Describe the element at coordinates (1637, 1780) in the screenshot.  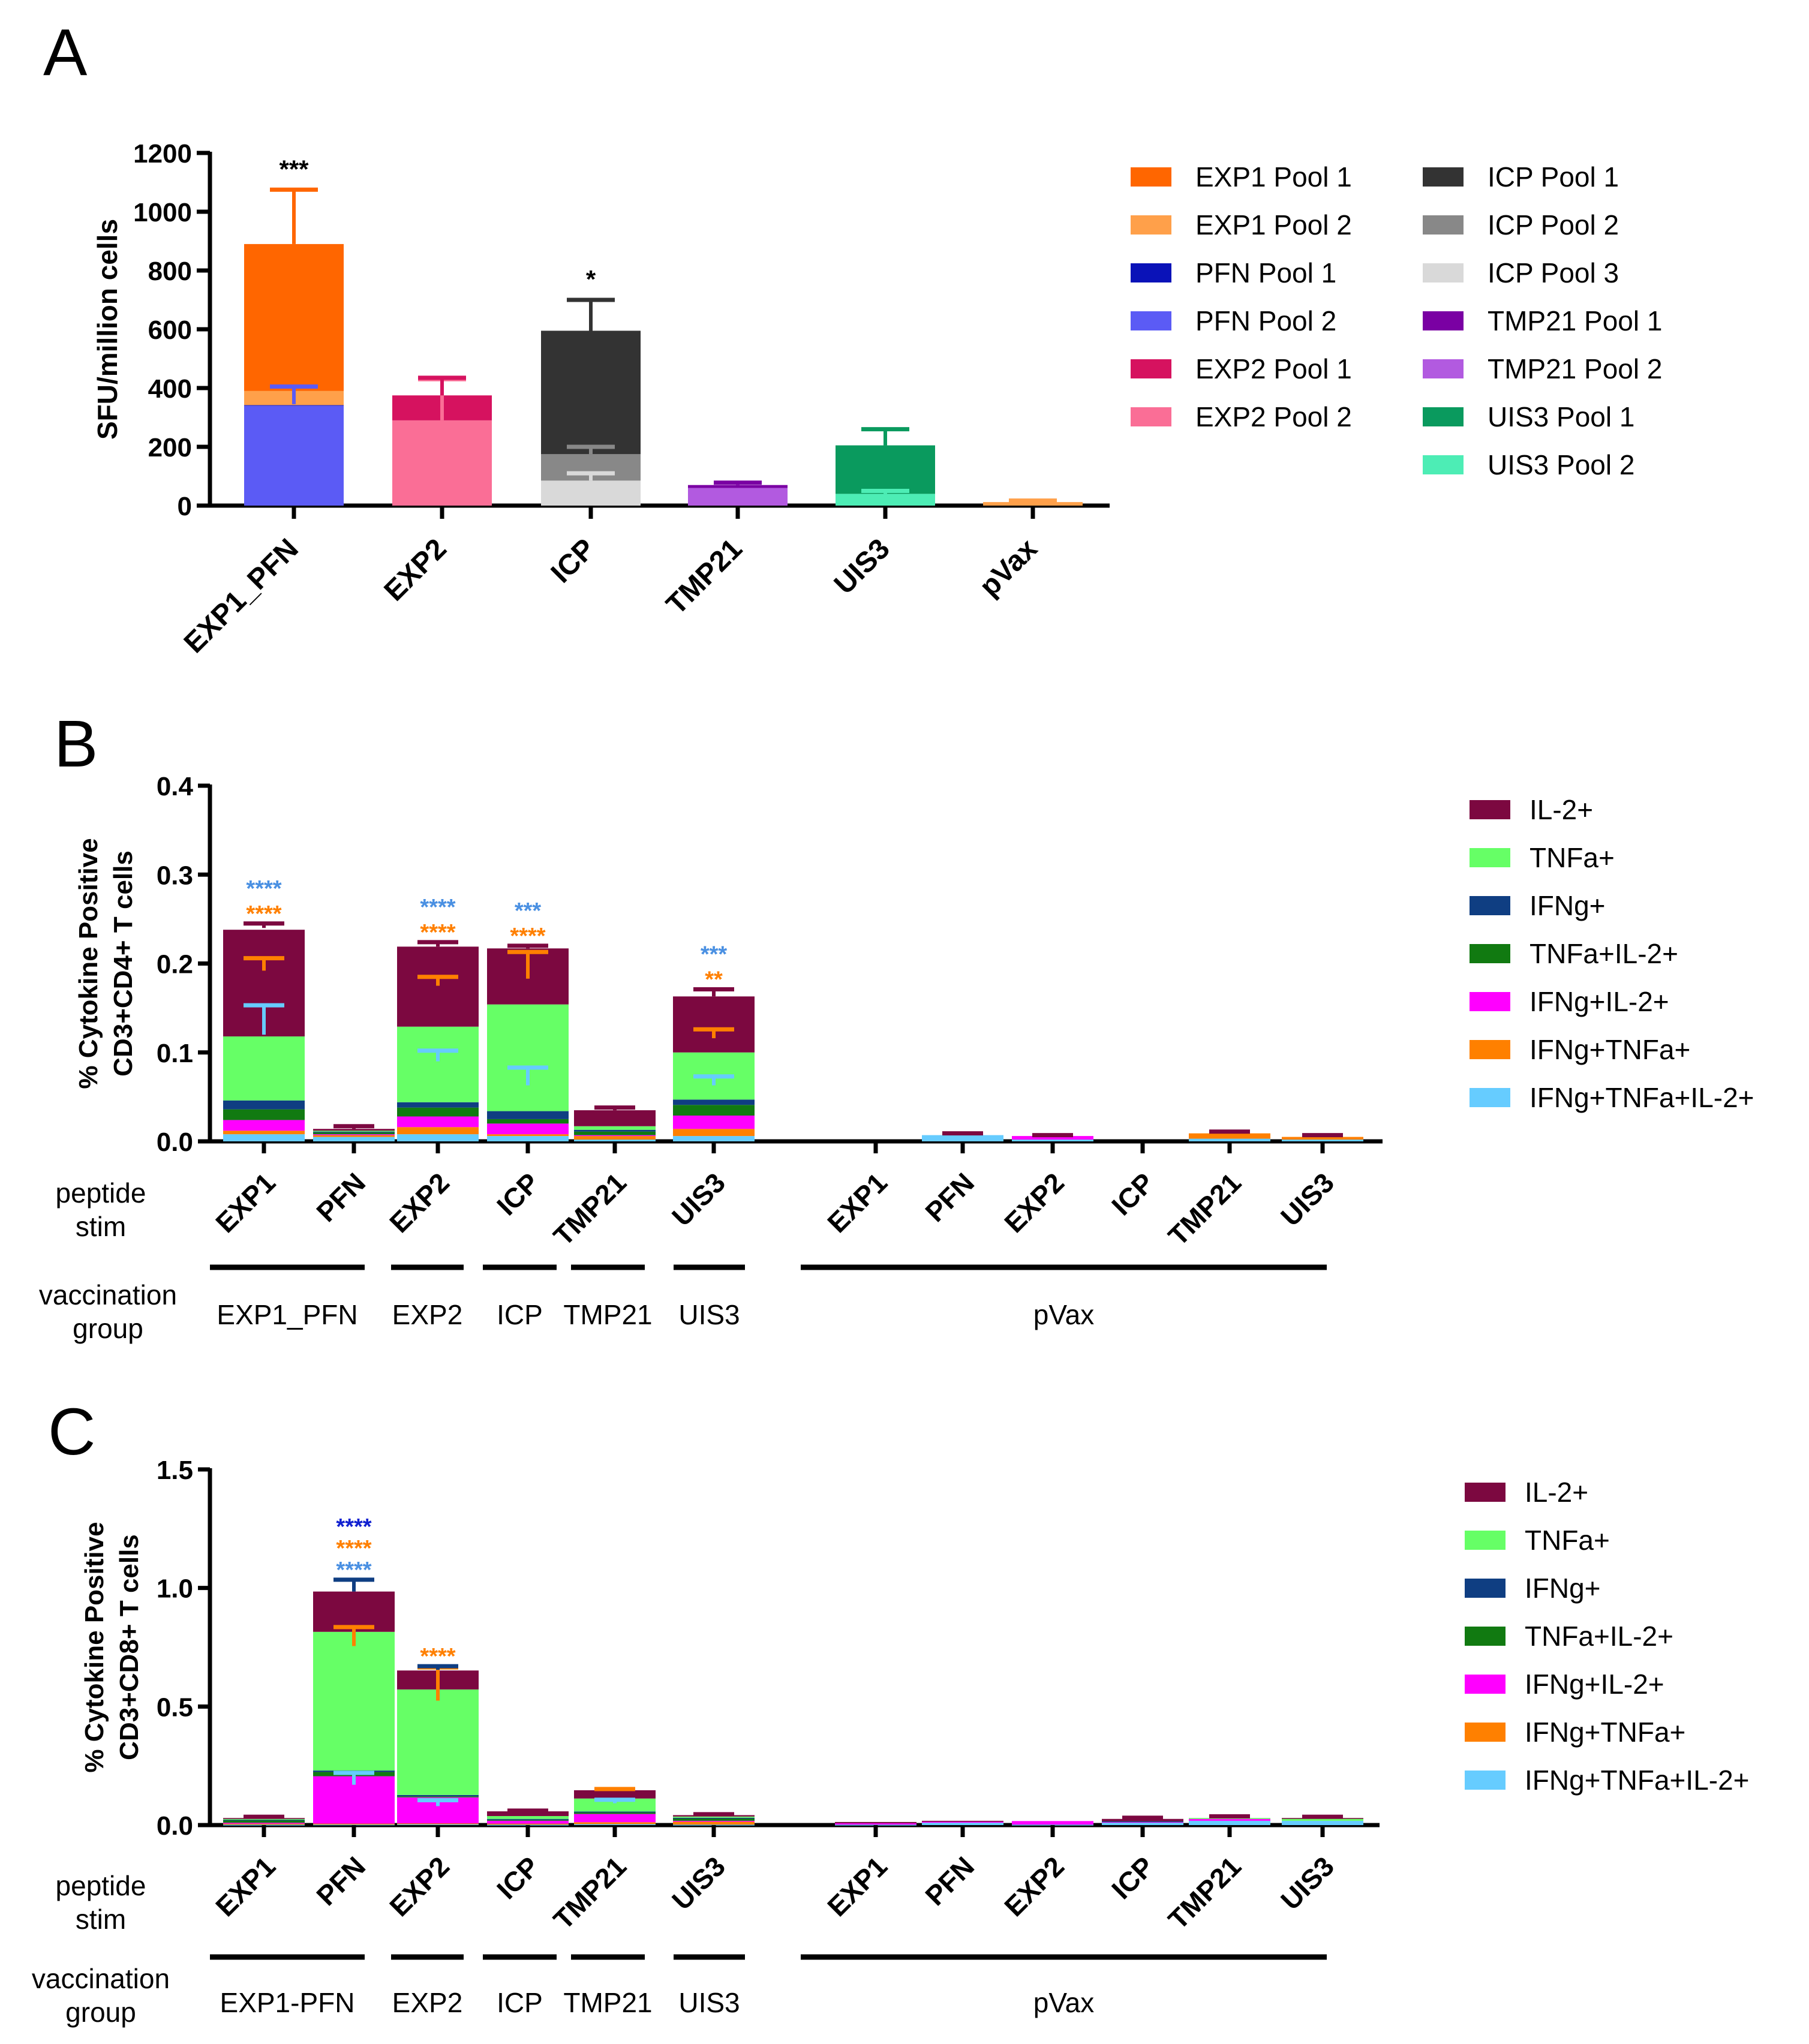
I see `legend-label: IFNg+TNFa+IL-2+` at that location.